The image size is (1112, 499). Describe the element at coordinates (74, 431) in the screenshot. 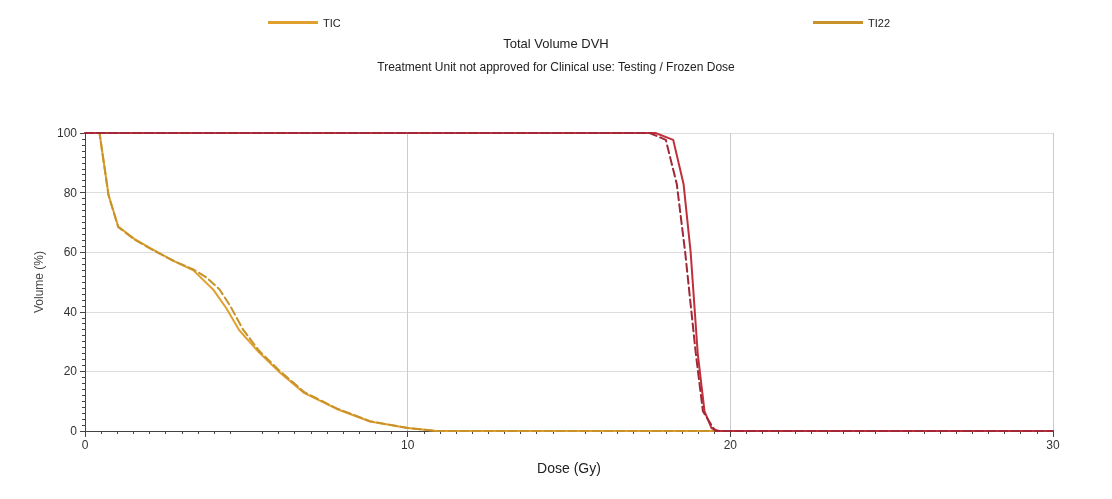

I see `y-tick-label: 0` at that location.